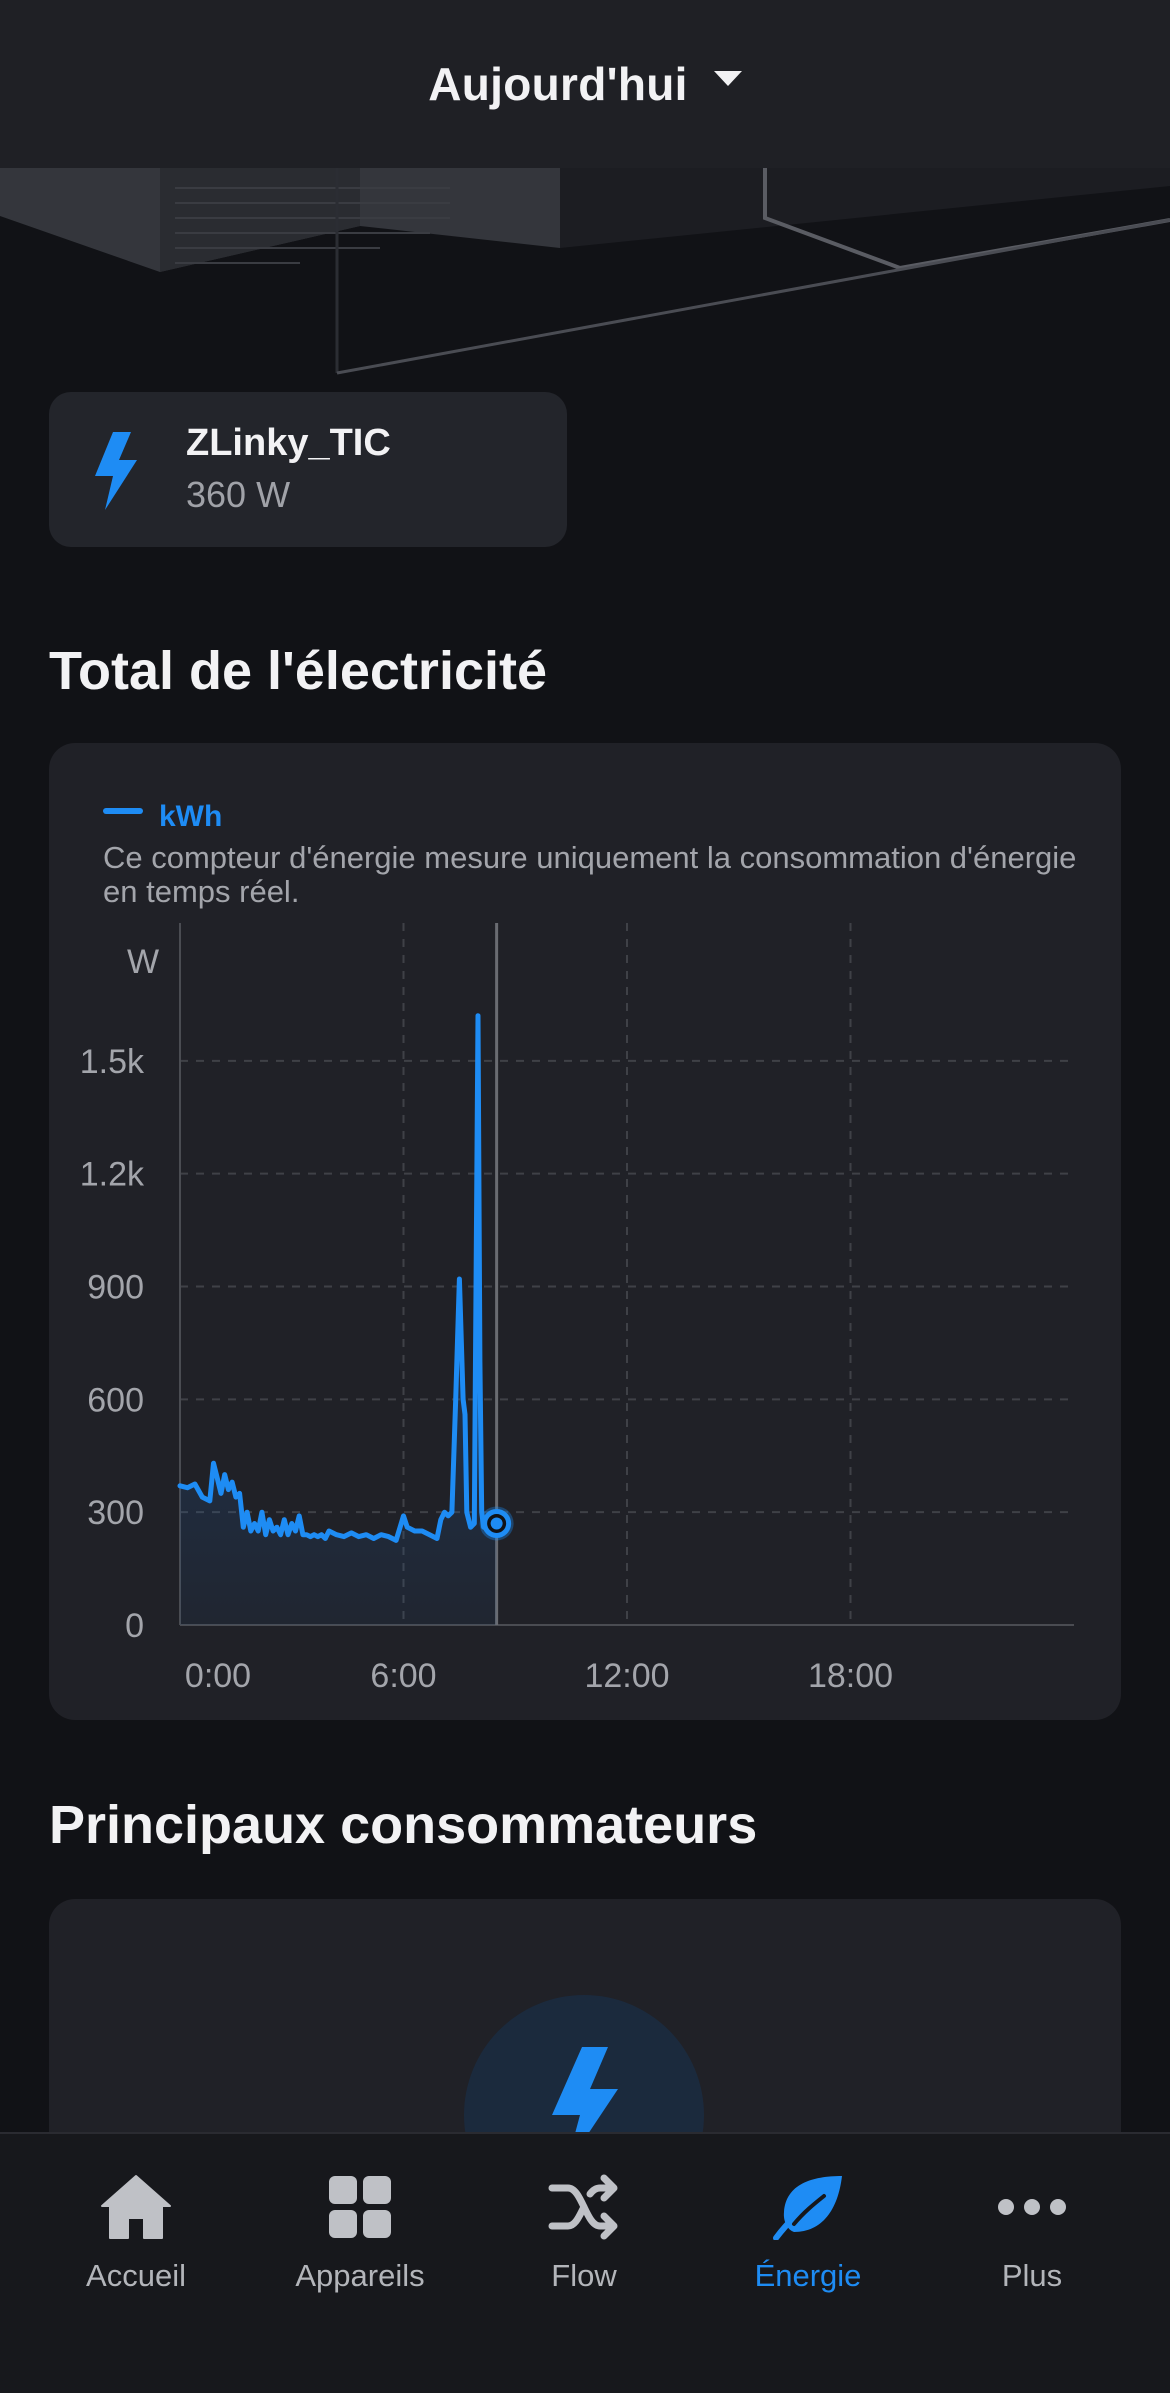 The width and height of the screenshot is (1170, 2393). I want to click on cursor-point-center, so click(496, 1523).